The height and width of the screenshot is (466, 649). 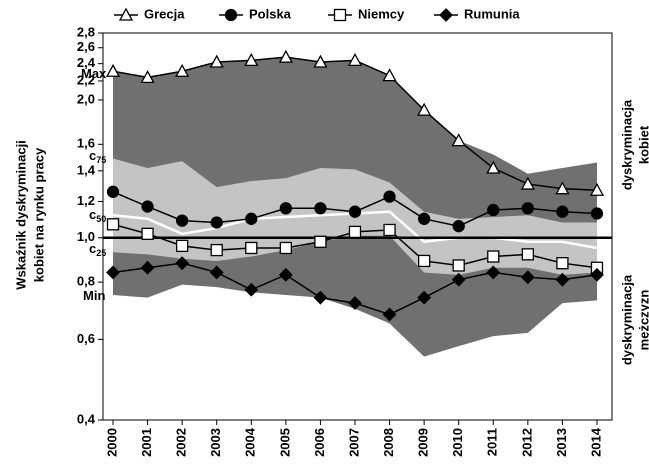 What do you see at coordinates (146, 442) in the screenshot?
I see `x-tick-label: 2001` at bounding box center [146, 442].